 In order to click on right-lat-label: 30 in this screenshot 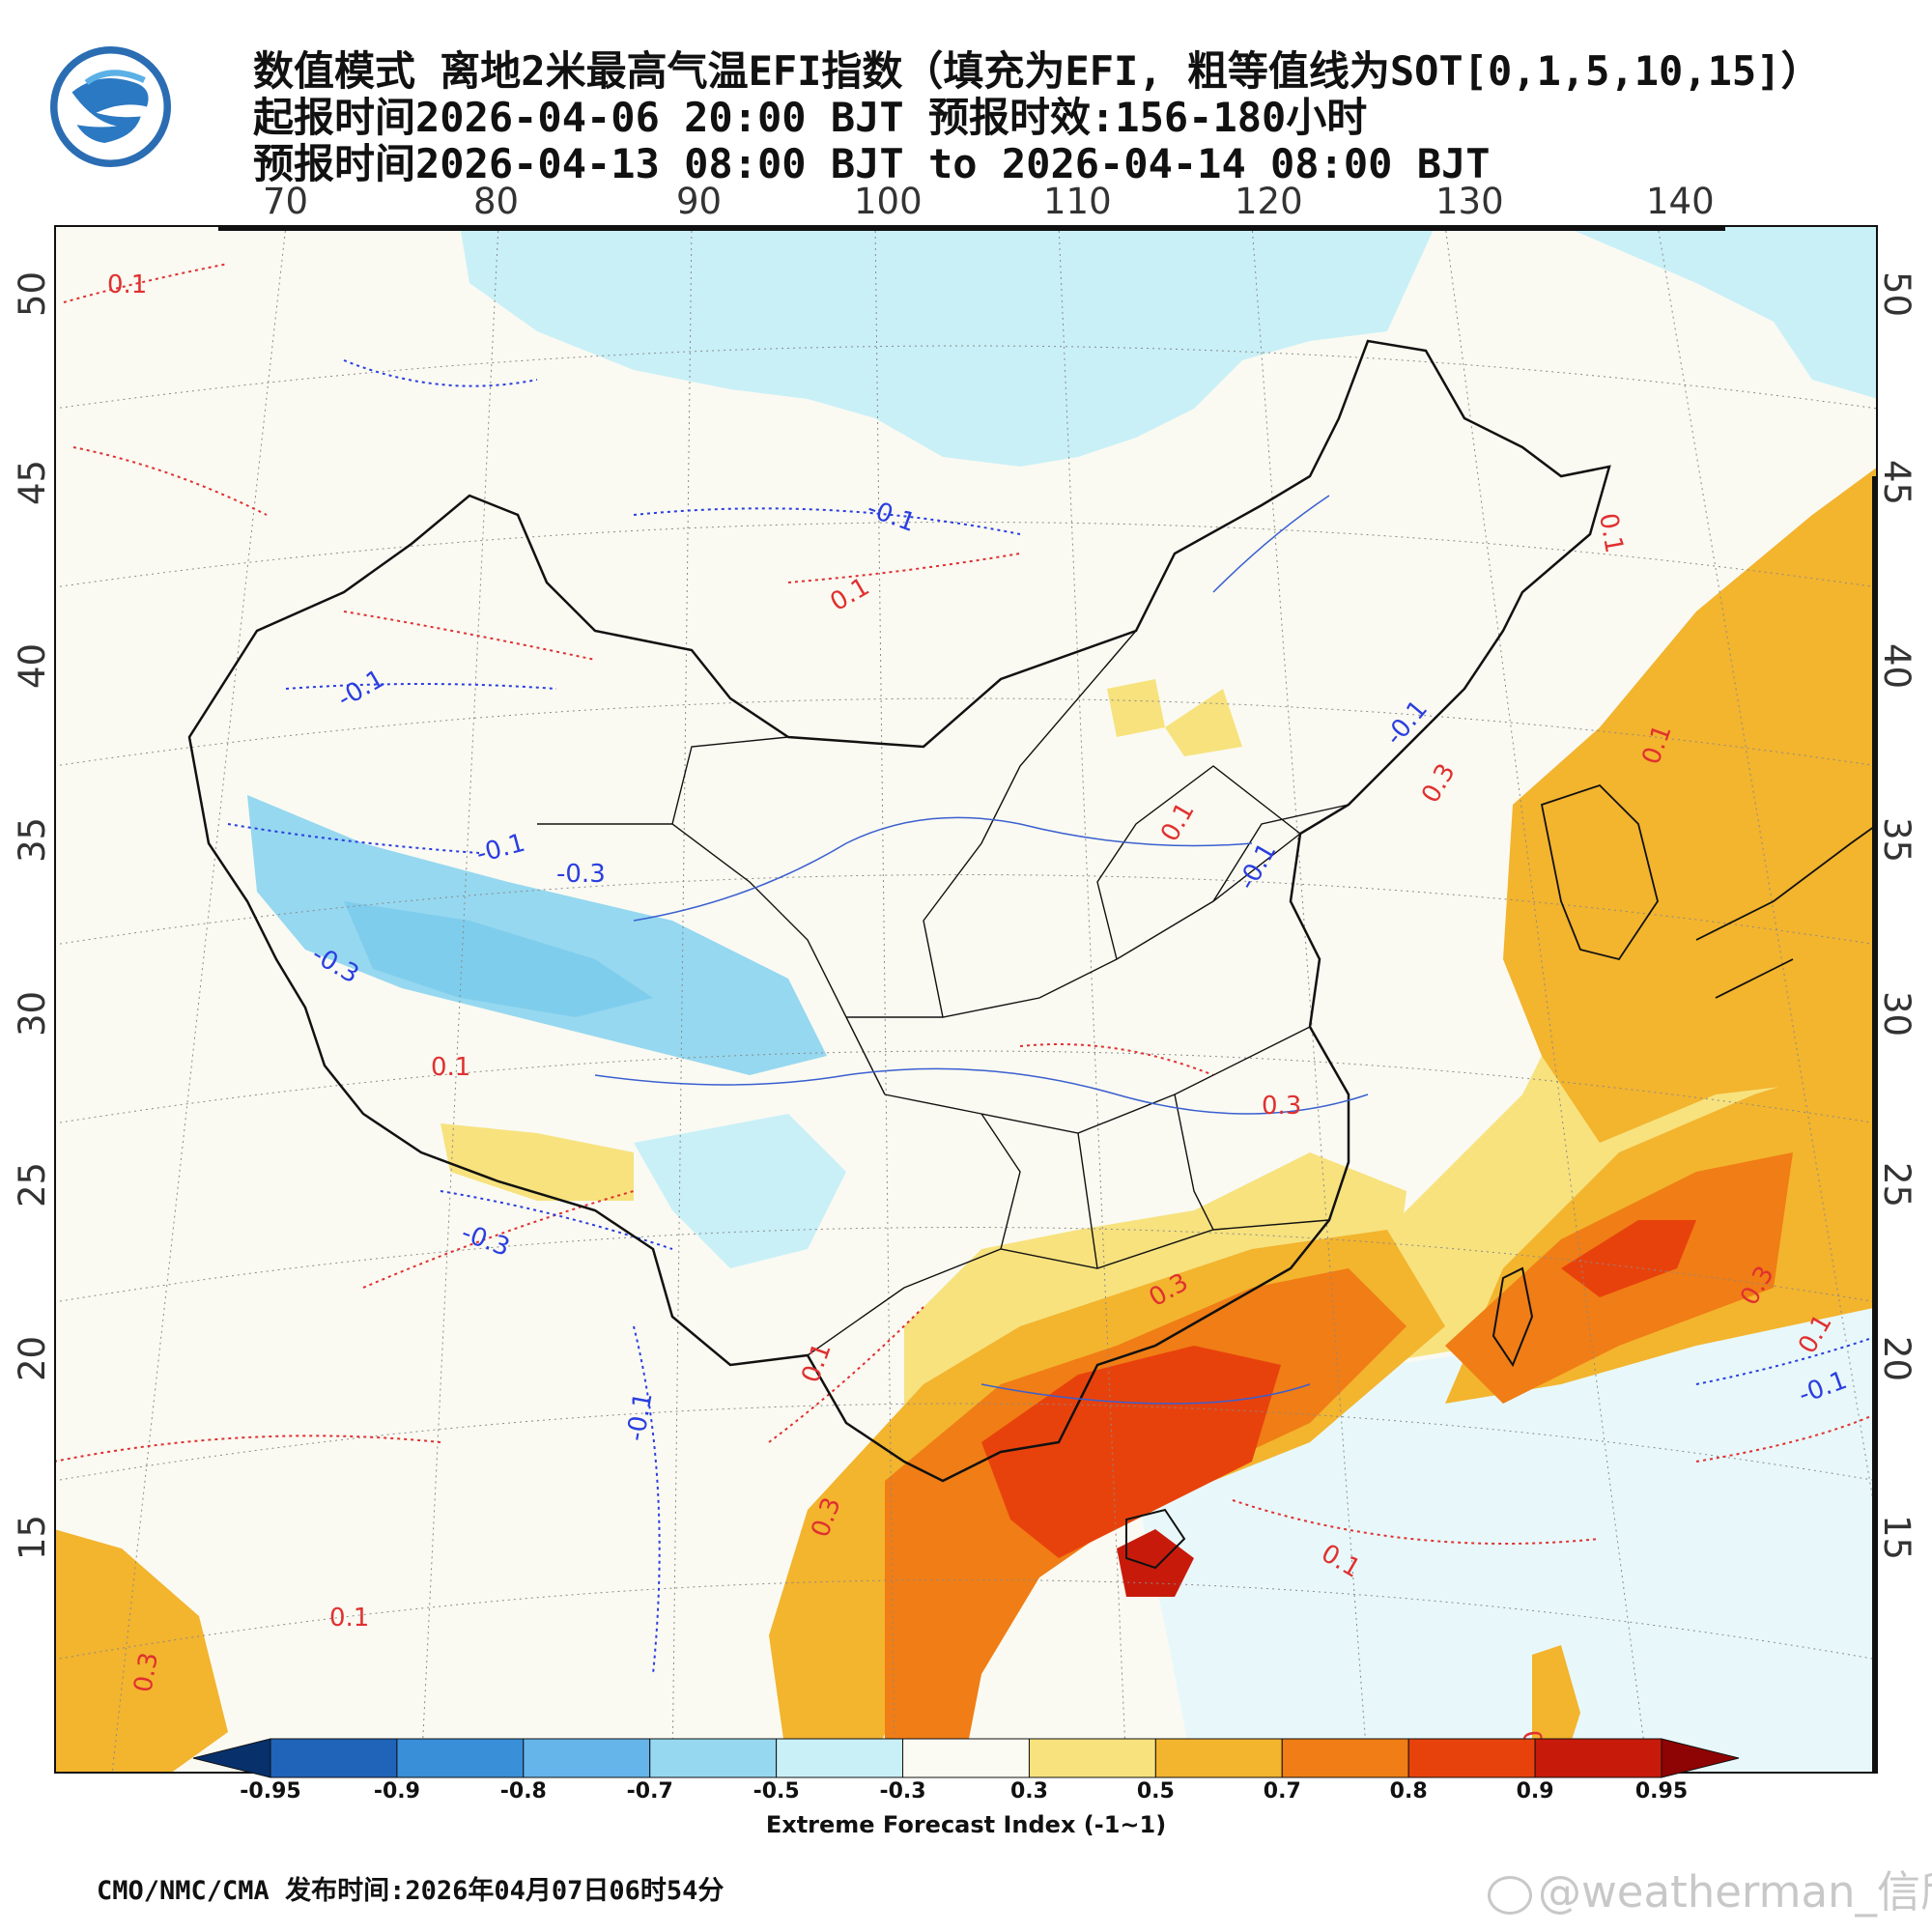, I will do `click(1897, 1013)`.